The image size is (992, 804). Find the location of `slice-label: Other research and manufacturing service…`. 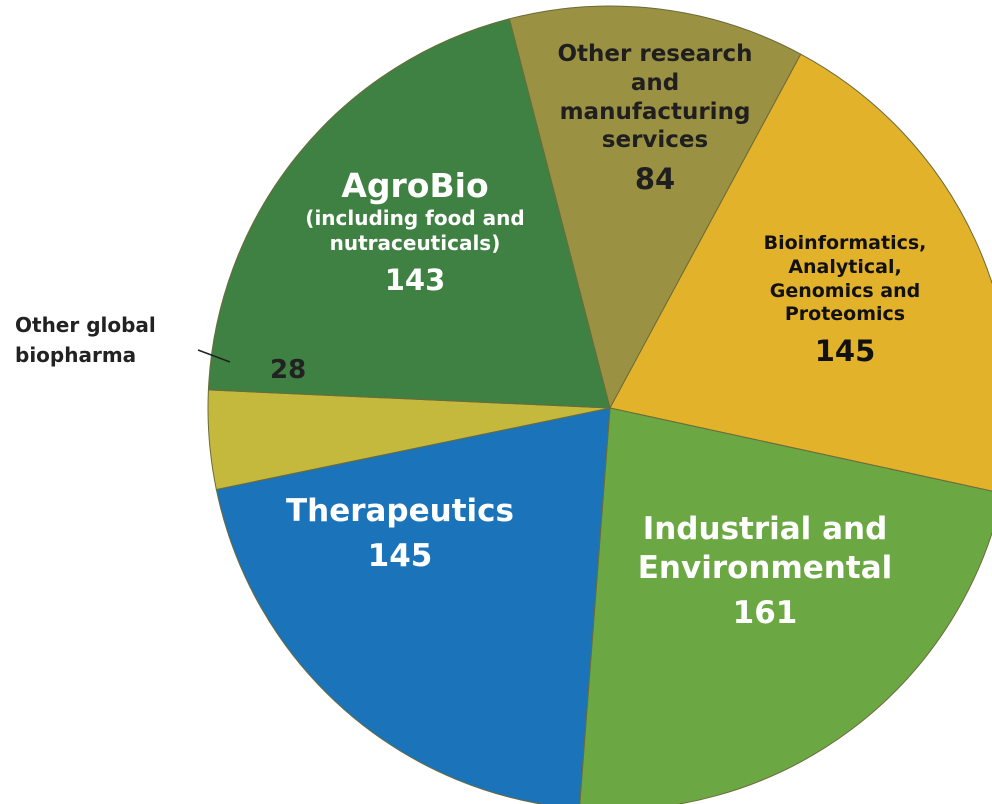

slice-label: Other research and manufacturing service… is located at coordinates (655, 97).